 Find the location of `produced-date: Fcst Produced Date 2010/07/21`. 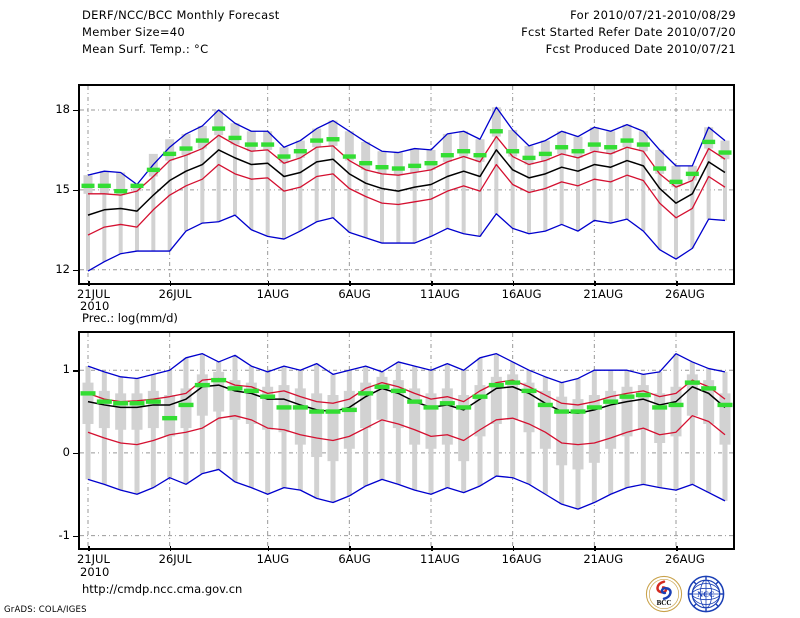

produced-date: Fcst Produced Date 2010/07/21 is located at coordinates (640, 49).